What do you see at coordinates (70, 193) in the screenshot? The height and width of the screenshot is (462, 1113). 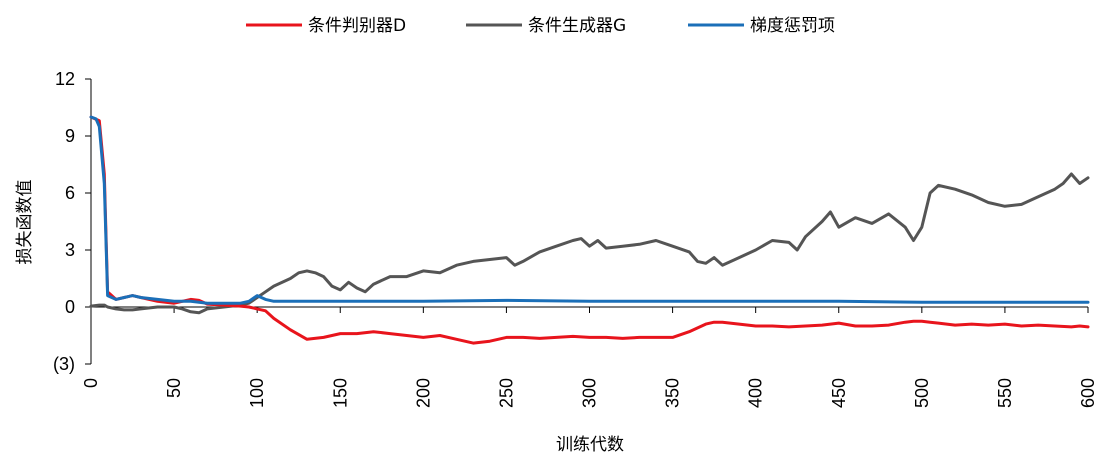 I see `y-tick-label: 6` at bounding box center [70, 193].